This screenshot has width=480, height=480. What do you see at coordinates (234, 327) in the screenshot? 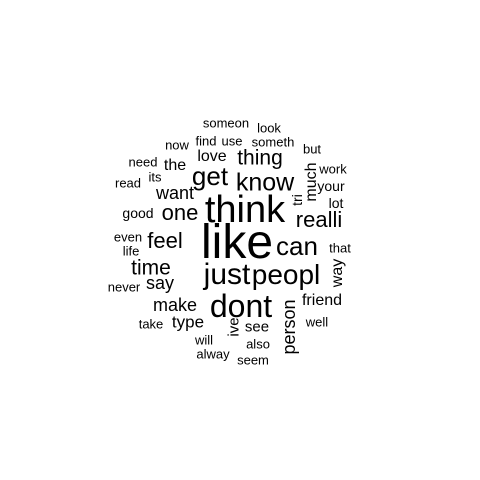
I see `word: ive` at bounding box center [234, 327].